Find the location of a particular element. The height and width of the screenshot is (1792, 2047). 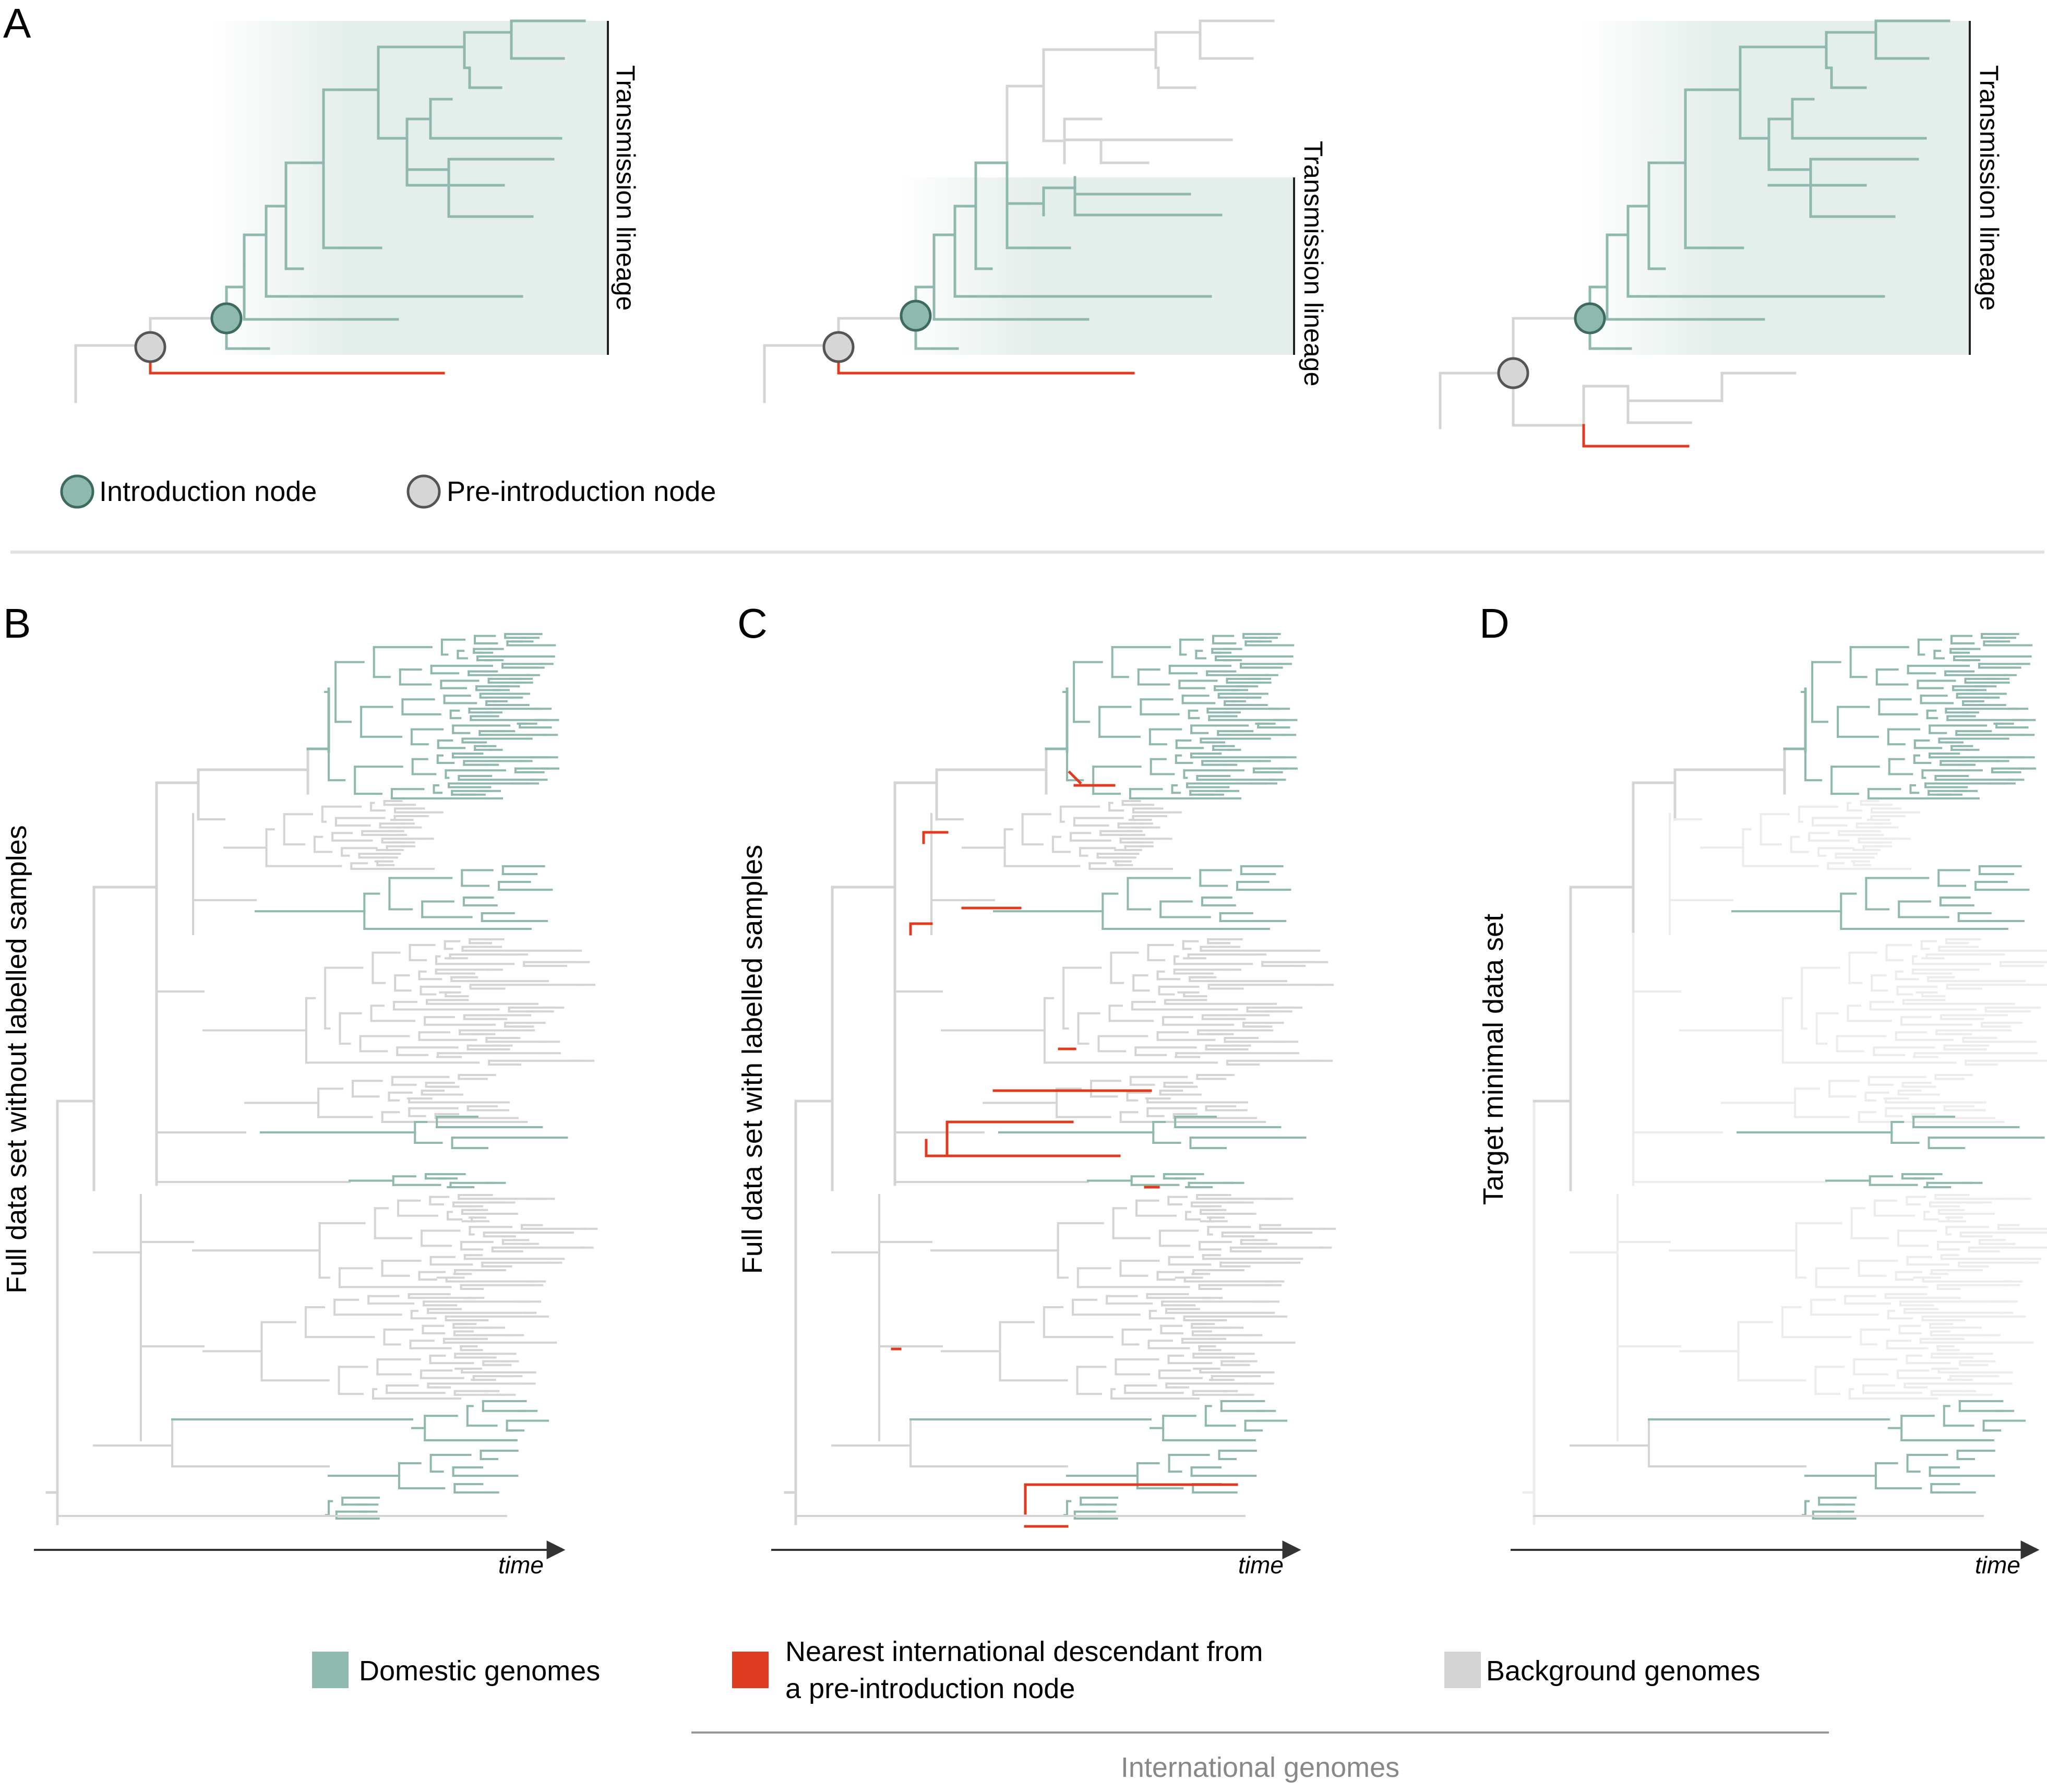

panel-d-letter: D is located at coordinates (1494, 623).